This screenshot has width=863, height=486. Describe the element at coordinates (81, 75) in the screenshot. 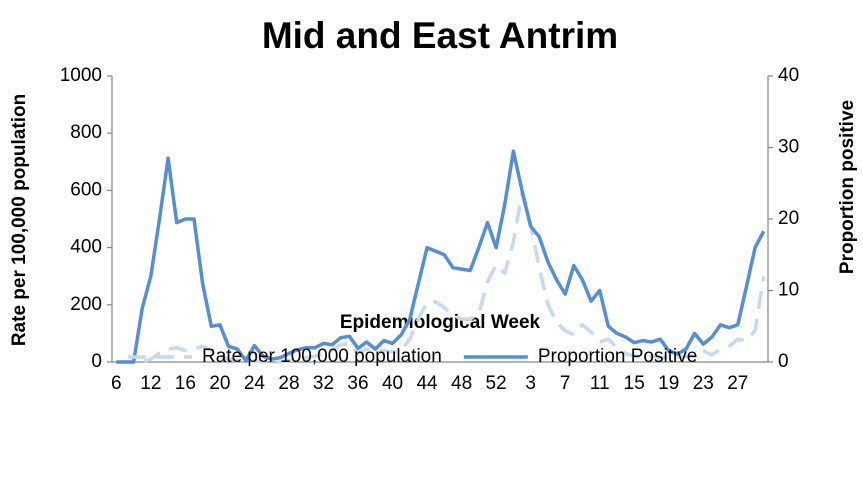

I see `y-tick-label: 1000` at that location.